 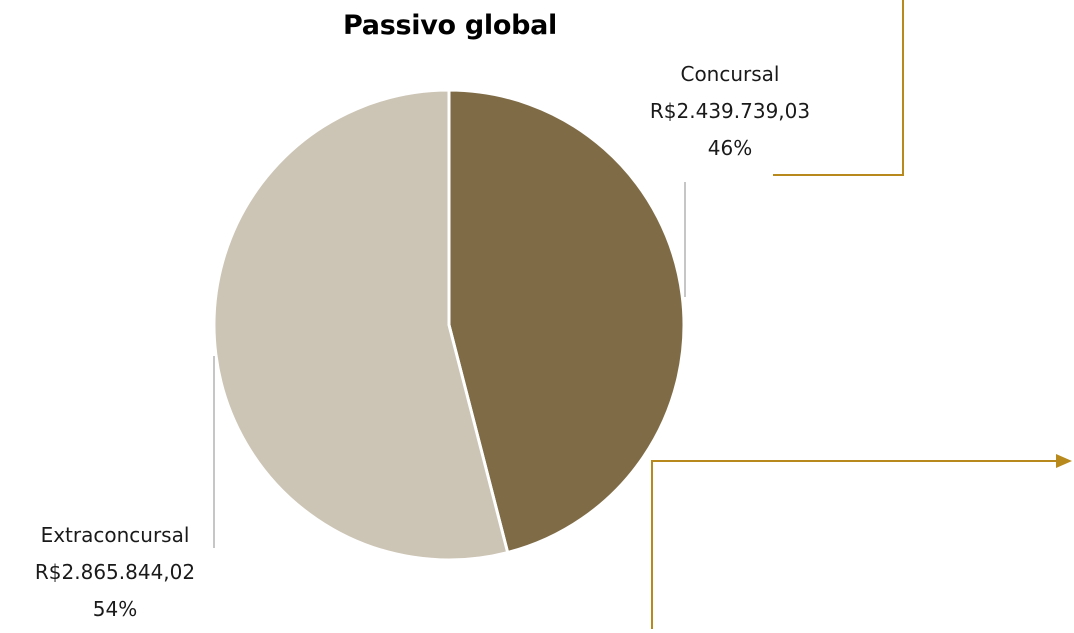 I want to click on arrow-head-icon, so click(x=1064, y=461).